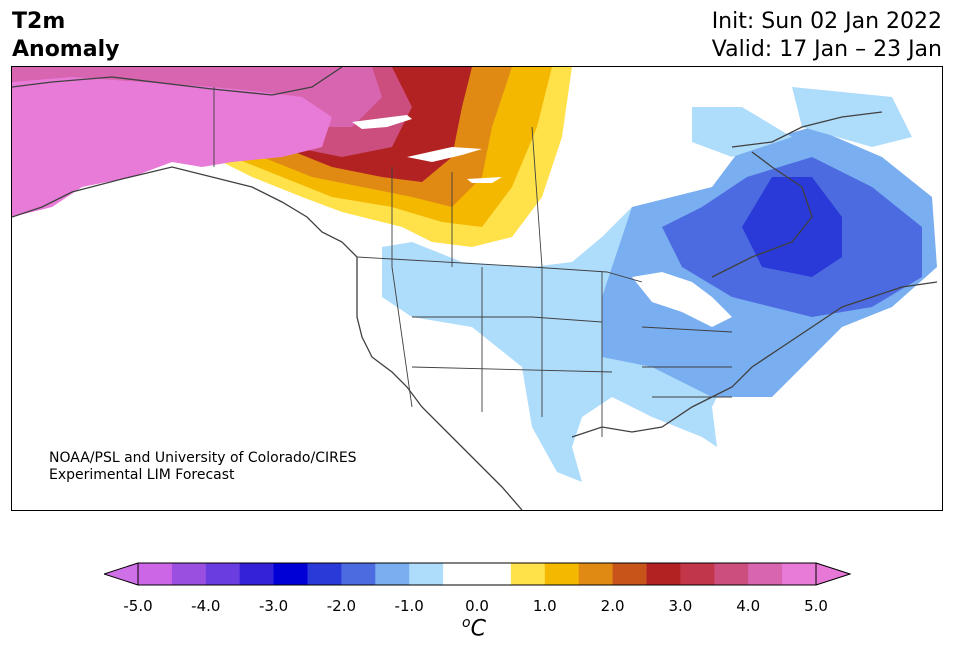  I want to click on credit-line-2: Experimental LIM Forecast, so click(142, 475).